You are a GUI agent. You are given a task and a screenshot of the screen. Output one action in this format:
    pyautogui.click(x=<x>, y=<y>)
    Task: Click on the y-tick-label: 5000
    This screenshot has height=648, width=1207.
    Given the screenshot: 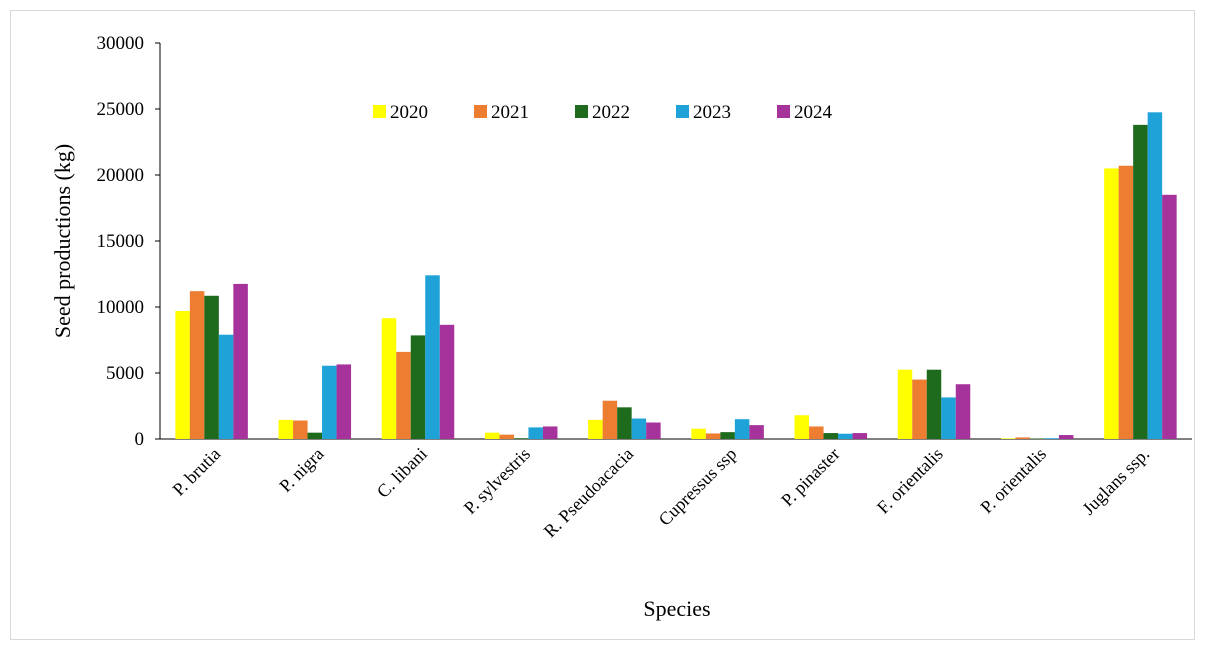 What is the action you would take?
    pyautogui.click(x=125, y=373)
    